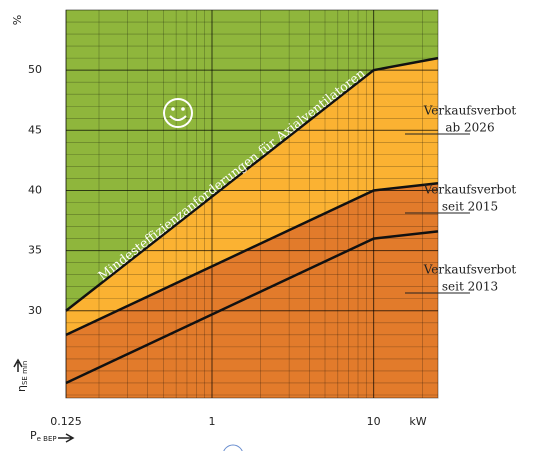 The height and width of the screenshot is (451, 548). I want to click on smiley, so click(178, 113).